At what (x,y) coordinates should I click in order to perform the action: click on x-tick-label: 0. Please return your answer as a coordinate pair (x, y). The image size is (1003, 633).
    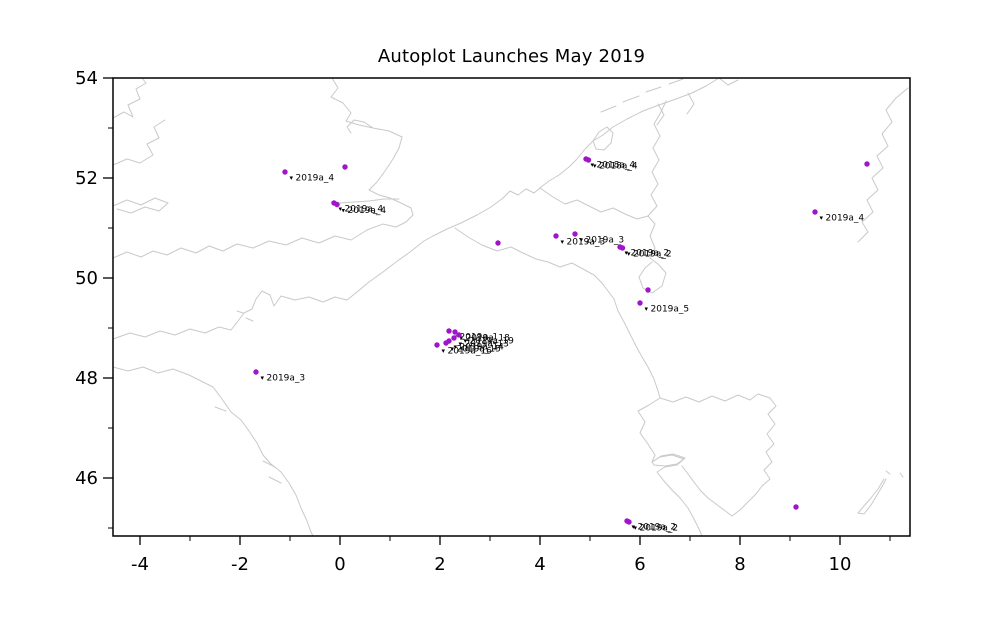
    Looking at the image, I should click on (339, 564).